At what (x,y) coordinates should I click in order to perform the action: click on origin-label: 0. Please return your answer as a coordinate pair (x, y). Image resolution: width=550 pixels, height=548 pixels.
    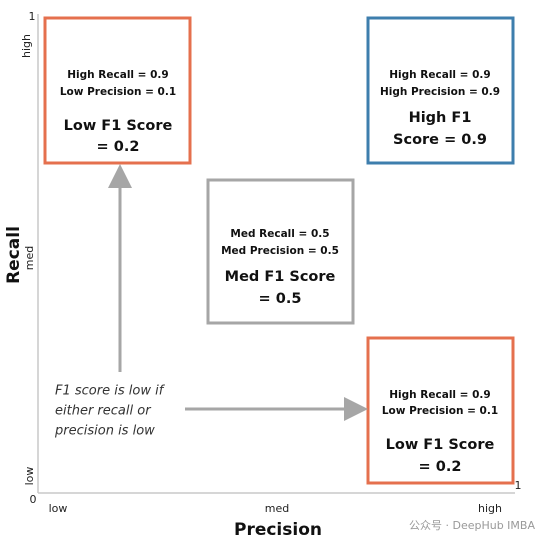
    Looking at the image, I should click on (33, 499).